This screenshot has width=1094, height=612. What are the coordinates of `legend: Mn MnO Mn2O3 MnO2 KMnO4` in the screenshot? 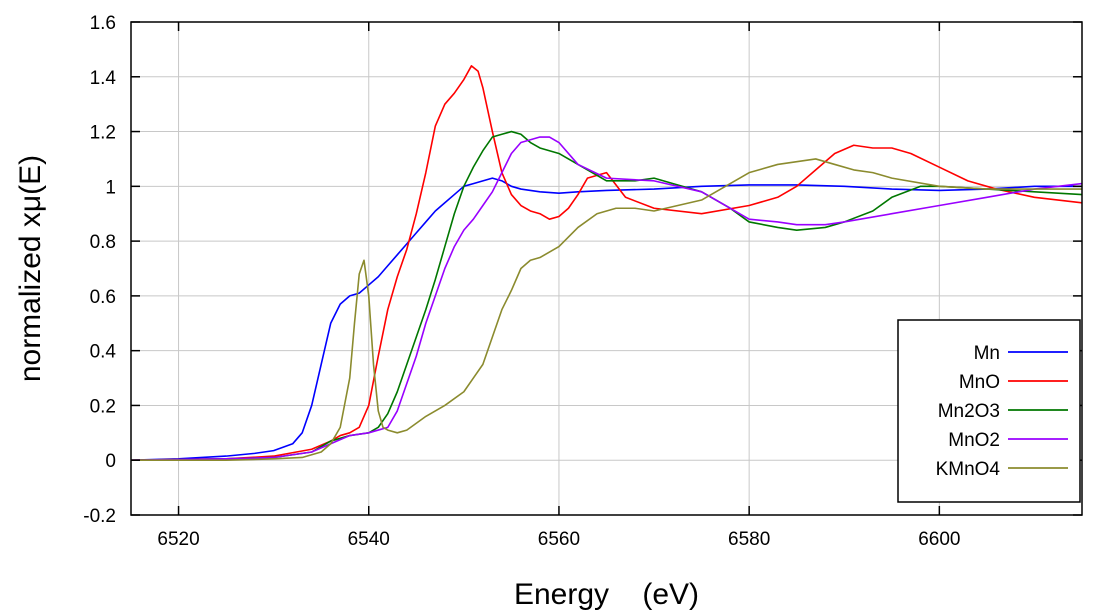 It's located at (989, 411).